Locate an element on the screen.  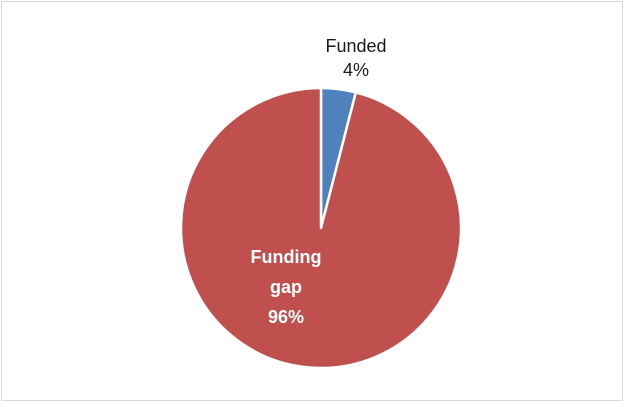
data-label-line: 96% is located at coordinates (286, 317).